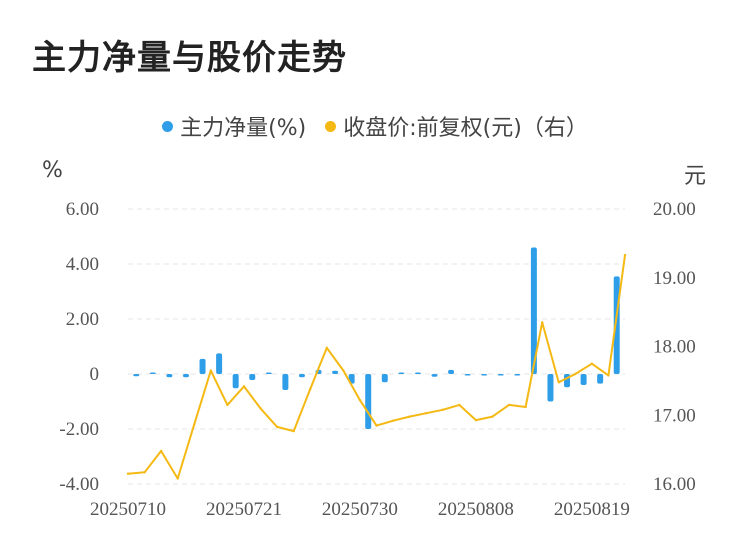 This screenshot has width=750, height=558. I want to click on x-tick-label: 20250710, so click(128, 509).